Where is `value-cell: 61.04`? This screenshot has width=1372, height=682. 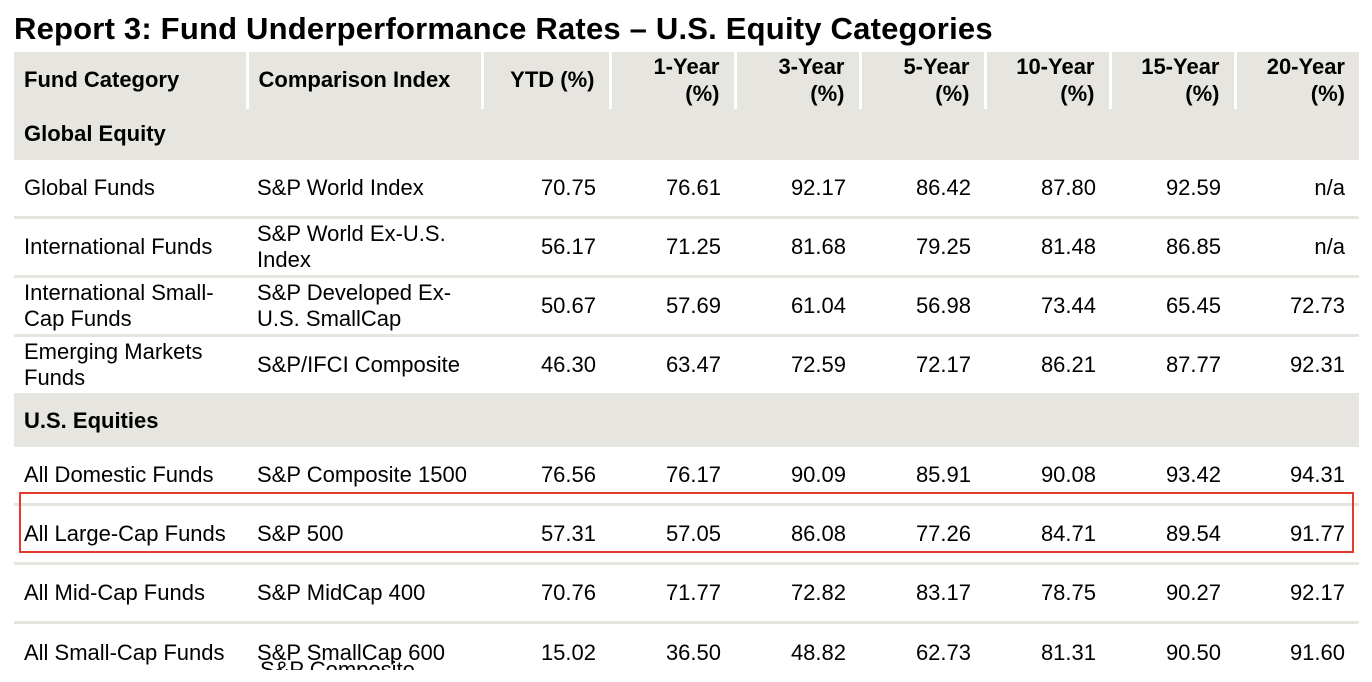
value-cell: 61.04 is located at coordinates (797, 306).